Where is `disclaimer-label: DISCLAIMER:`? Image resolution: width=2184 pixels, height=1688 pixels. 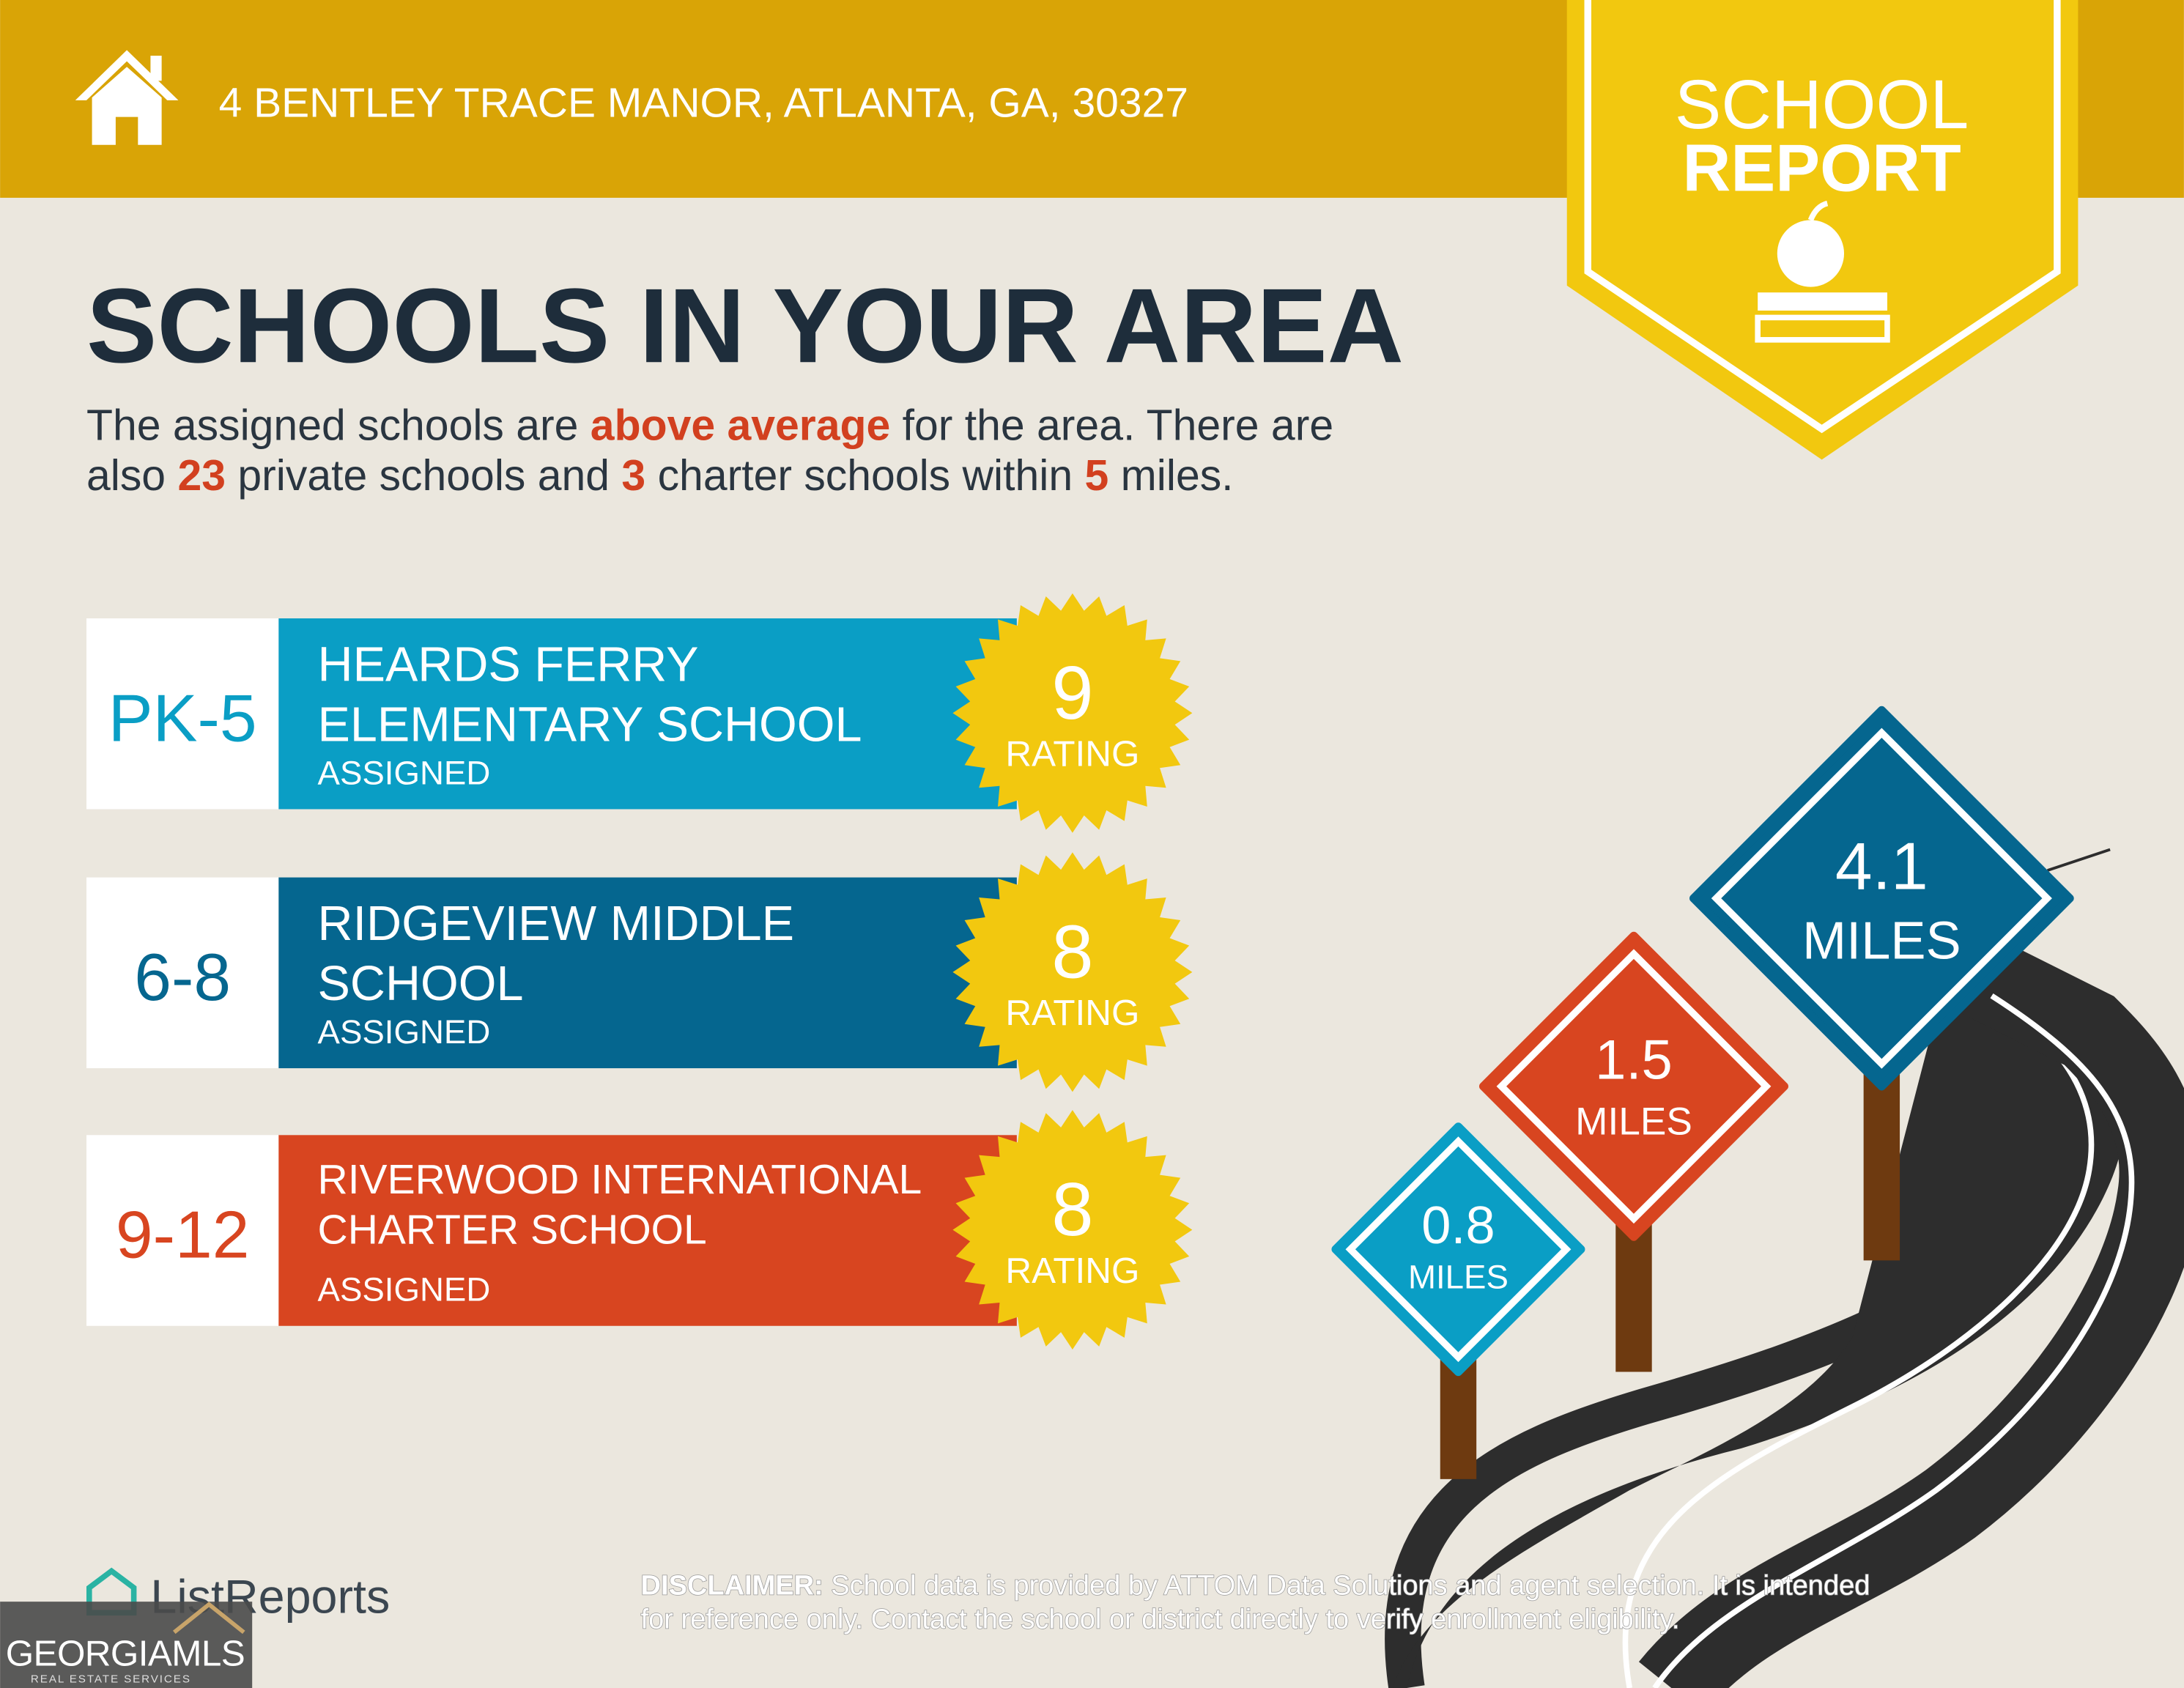 disclaimer-label: DISCLAIMER: is located at coordinates (732, 1586).